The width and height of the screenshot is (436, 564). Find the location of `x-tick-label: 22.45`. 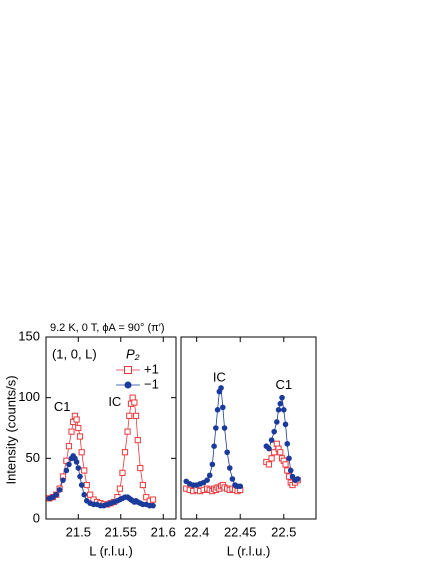

x-tick-label: 22.45 is located at coordinates (240, 531).